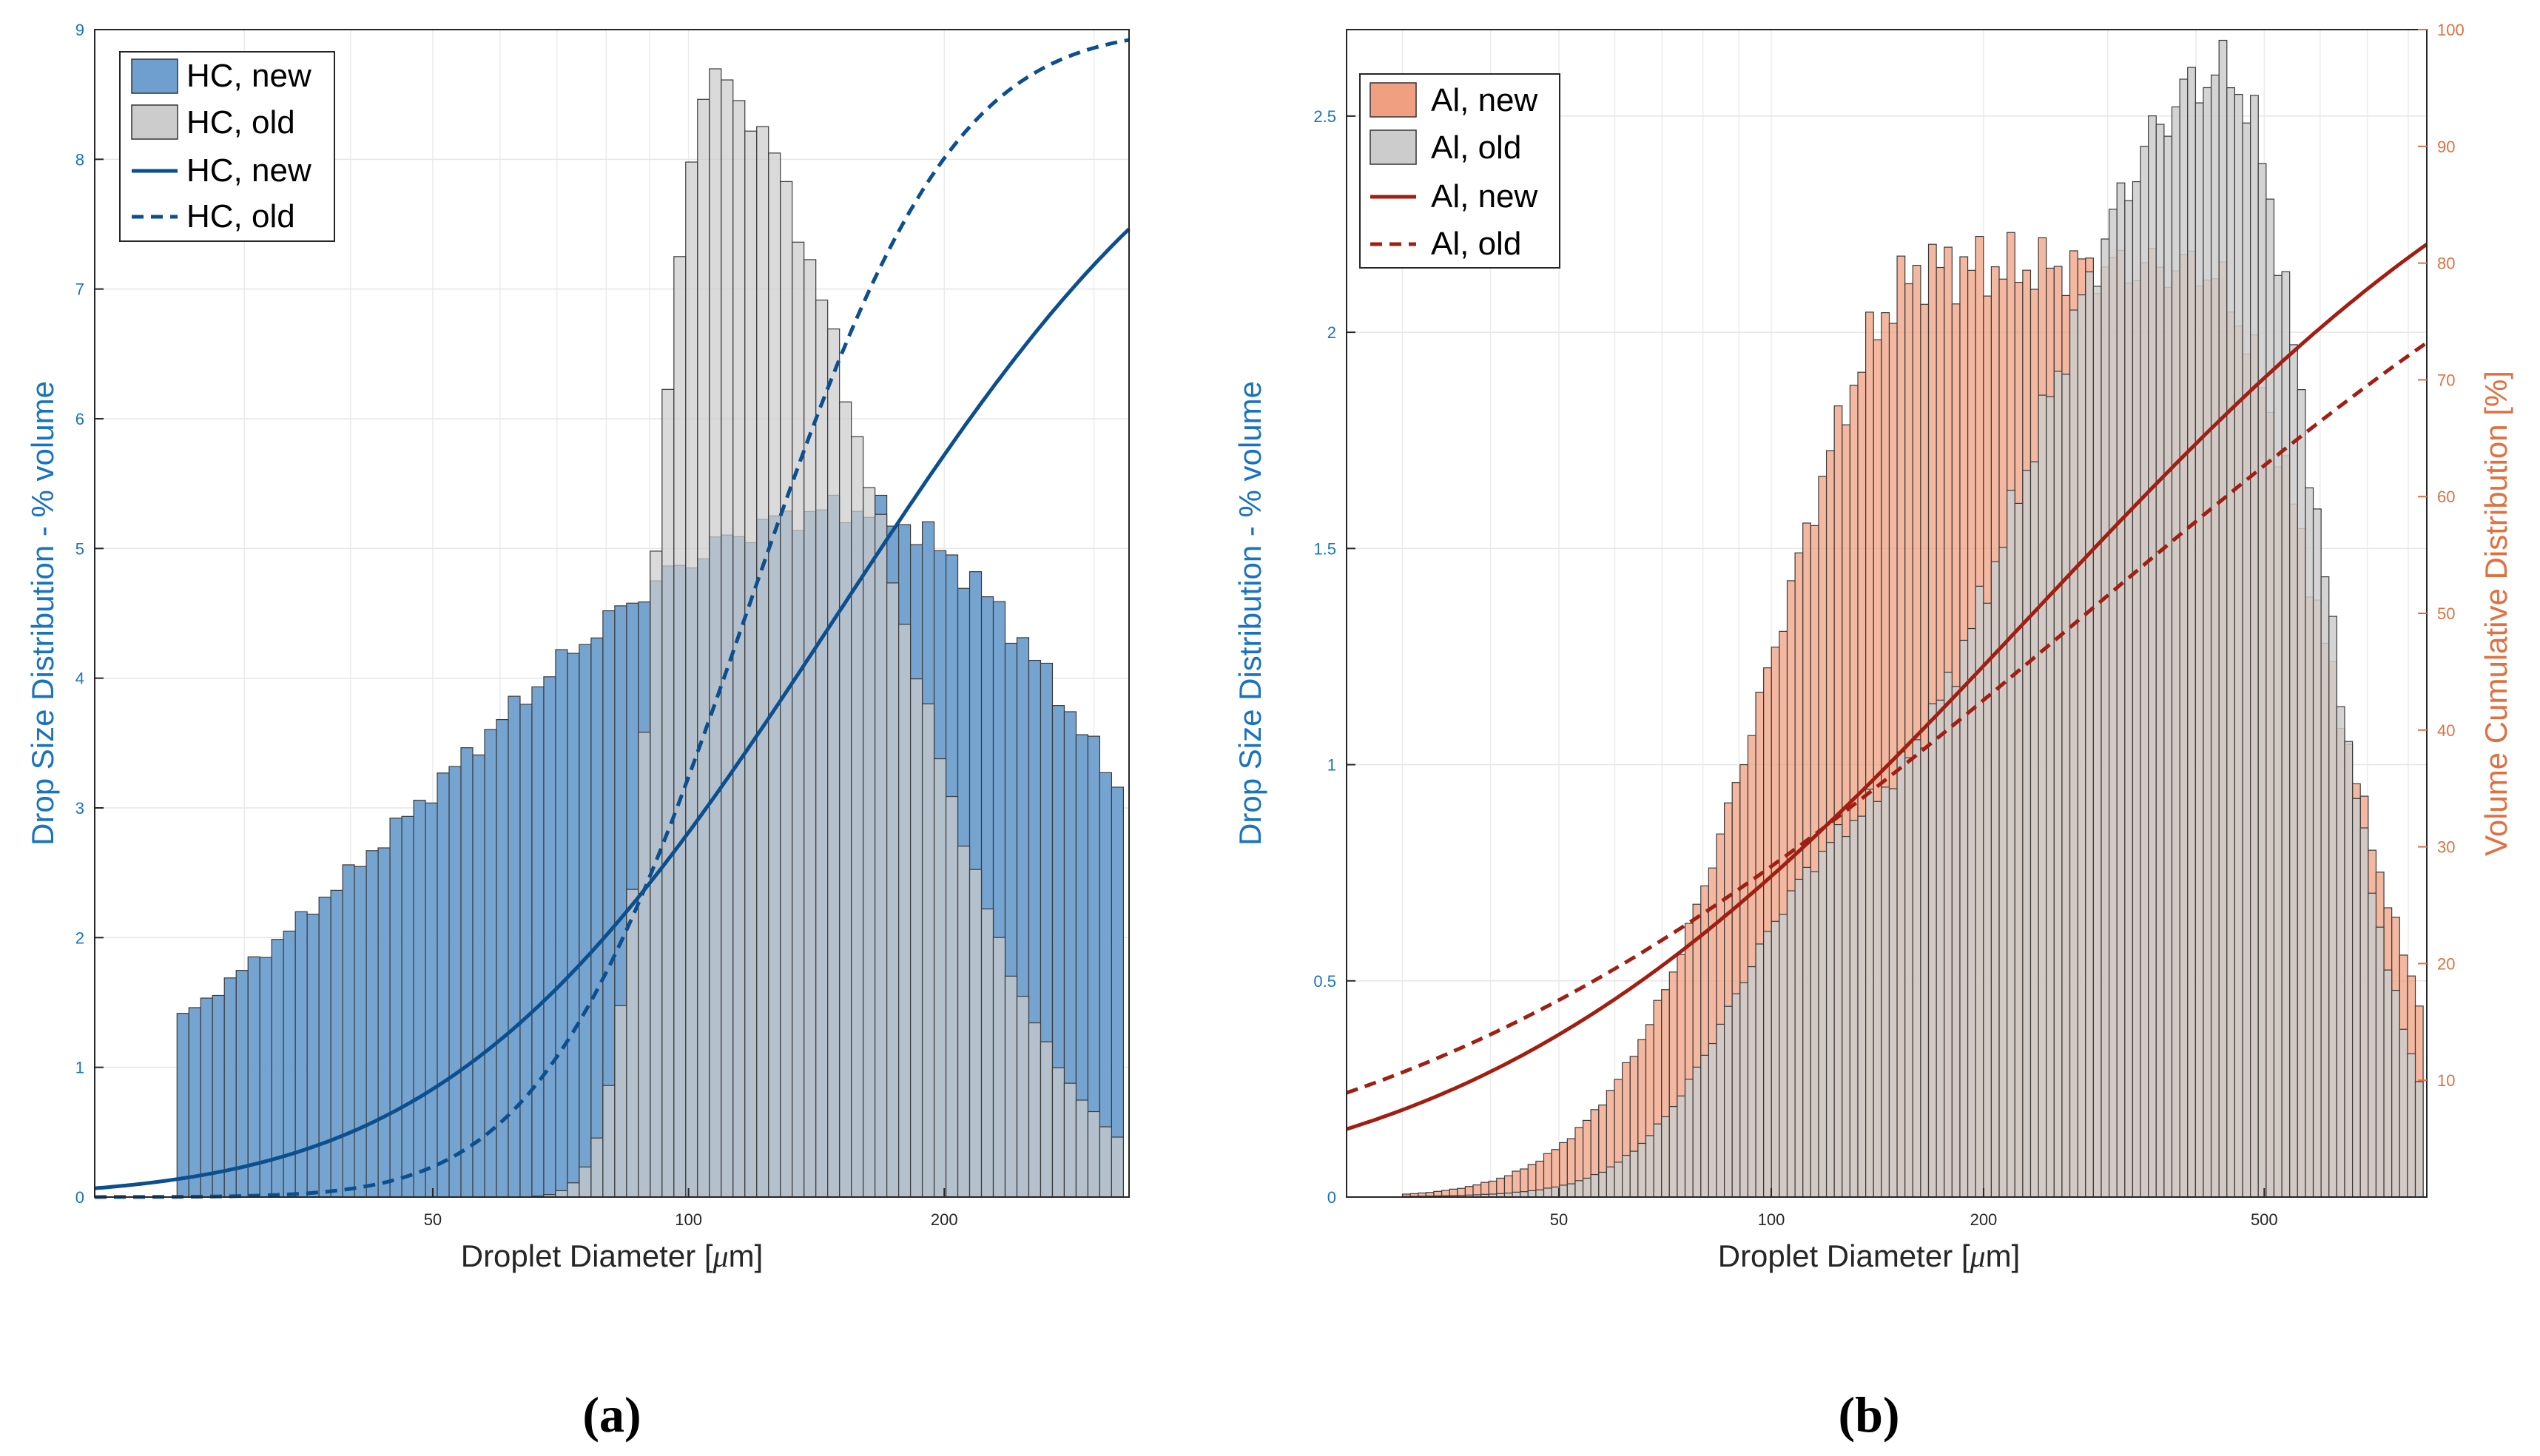  I want to click on panel-a-x-tick-label: 200, so click(944, 1220).